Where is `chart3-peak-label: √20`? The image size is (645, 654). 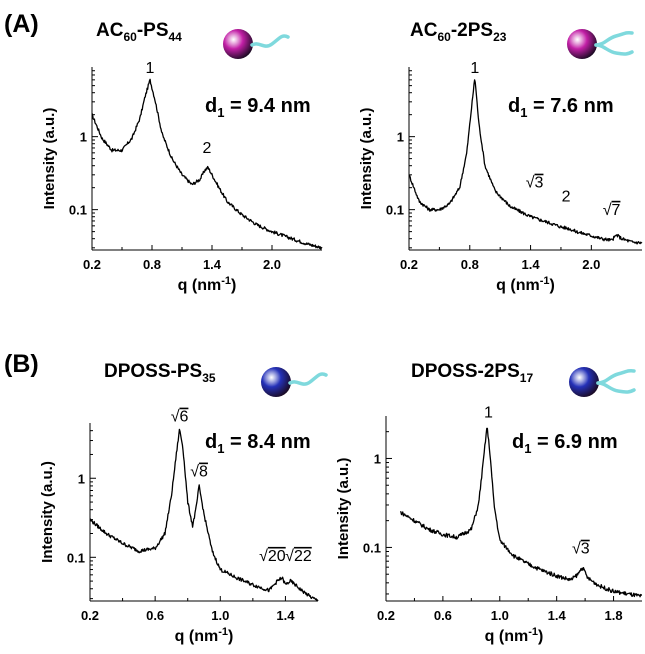 chart3-peak-label: √20 is located at coordinates (272, 556).